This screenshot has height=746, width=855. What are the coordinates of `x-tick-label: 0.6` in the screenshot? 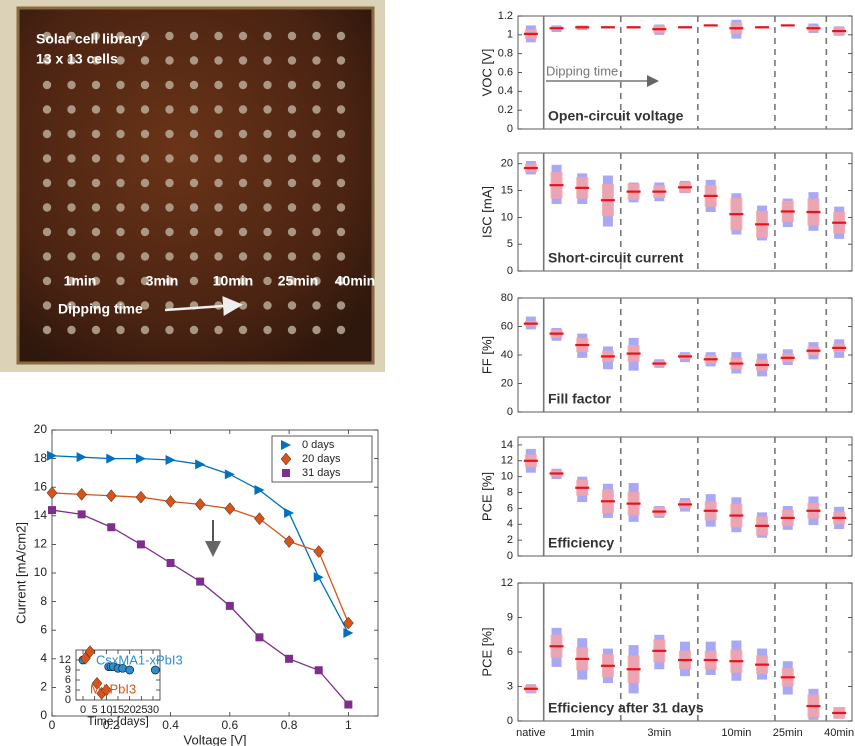 It's located at (229, 725).